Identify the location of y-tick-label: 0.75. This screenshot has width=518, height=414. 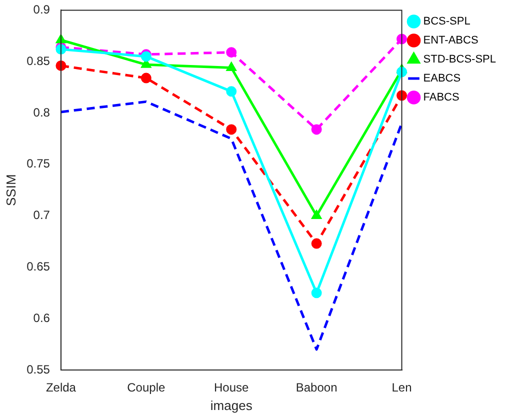
(38, 163).